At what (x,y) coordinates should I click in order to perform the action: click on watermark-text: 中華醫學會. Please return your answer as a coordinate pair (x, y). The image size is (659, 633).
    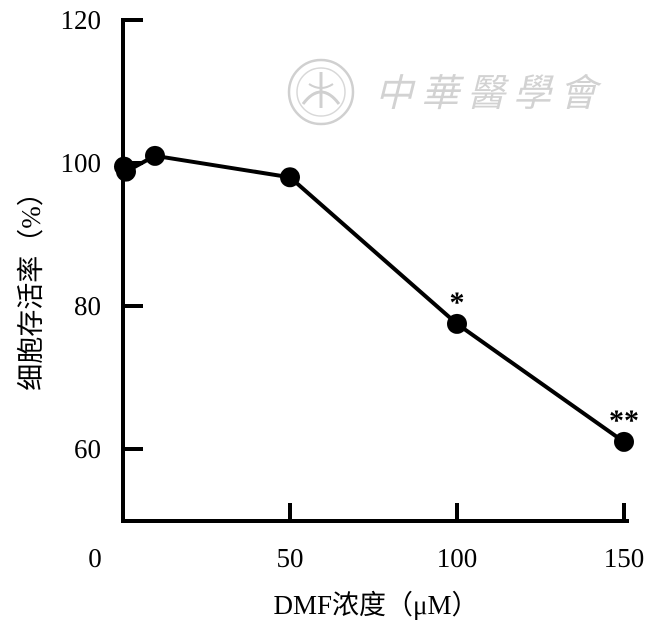
    Looking at the image, I should click on (490, 93).